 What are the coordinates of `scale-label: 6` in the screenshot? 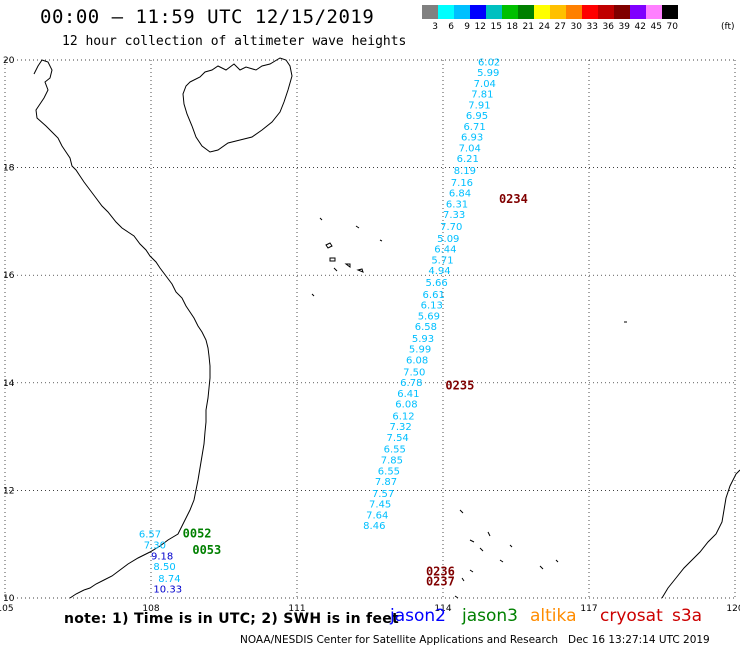 It's located at (451, 27).